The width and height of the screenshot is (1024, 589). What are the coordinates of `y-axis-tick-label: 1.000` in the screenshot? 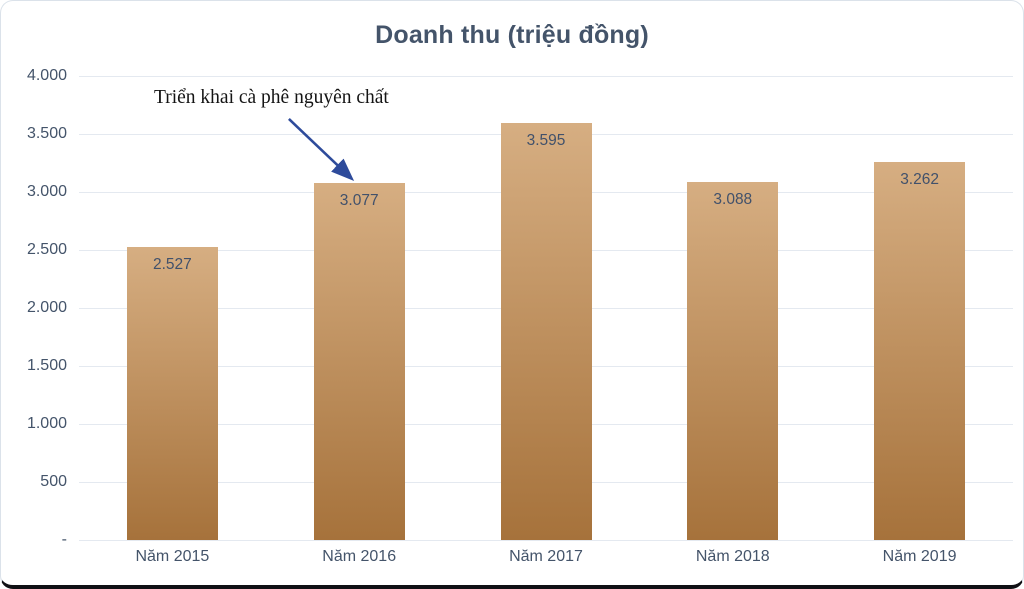 It's located at (46, 423).